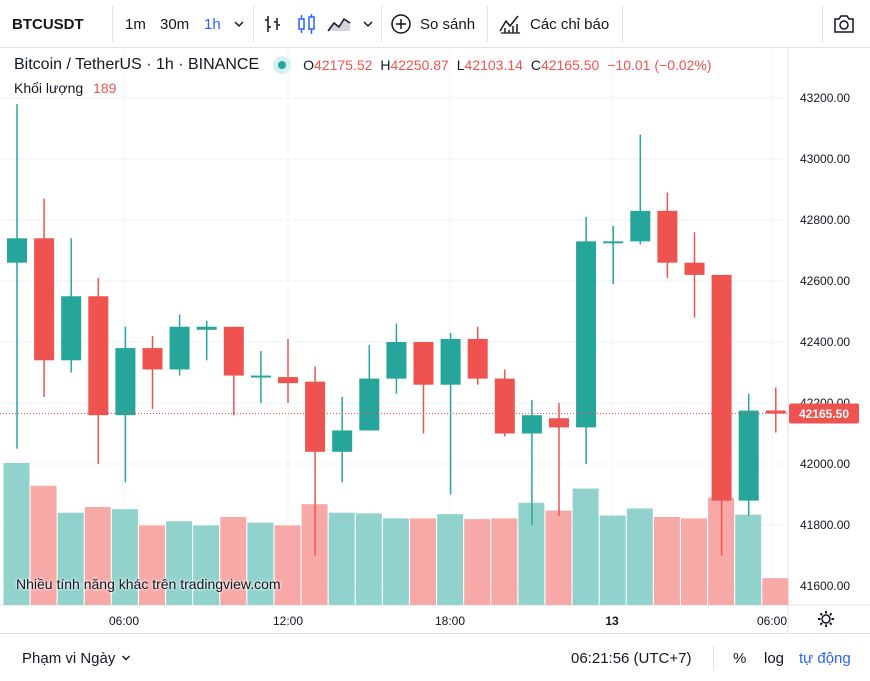  I want to click on interval-dropdown-button, so click(239, 24).